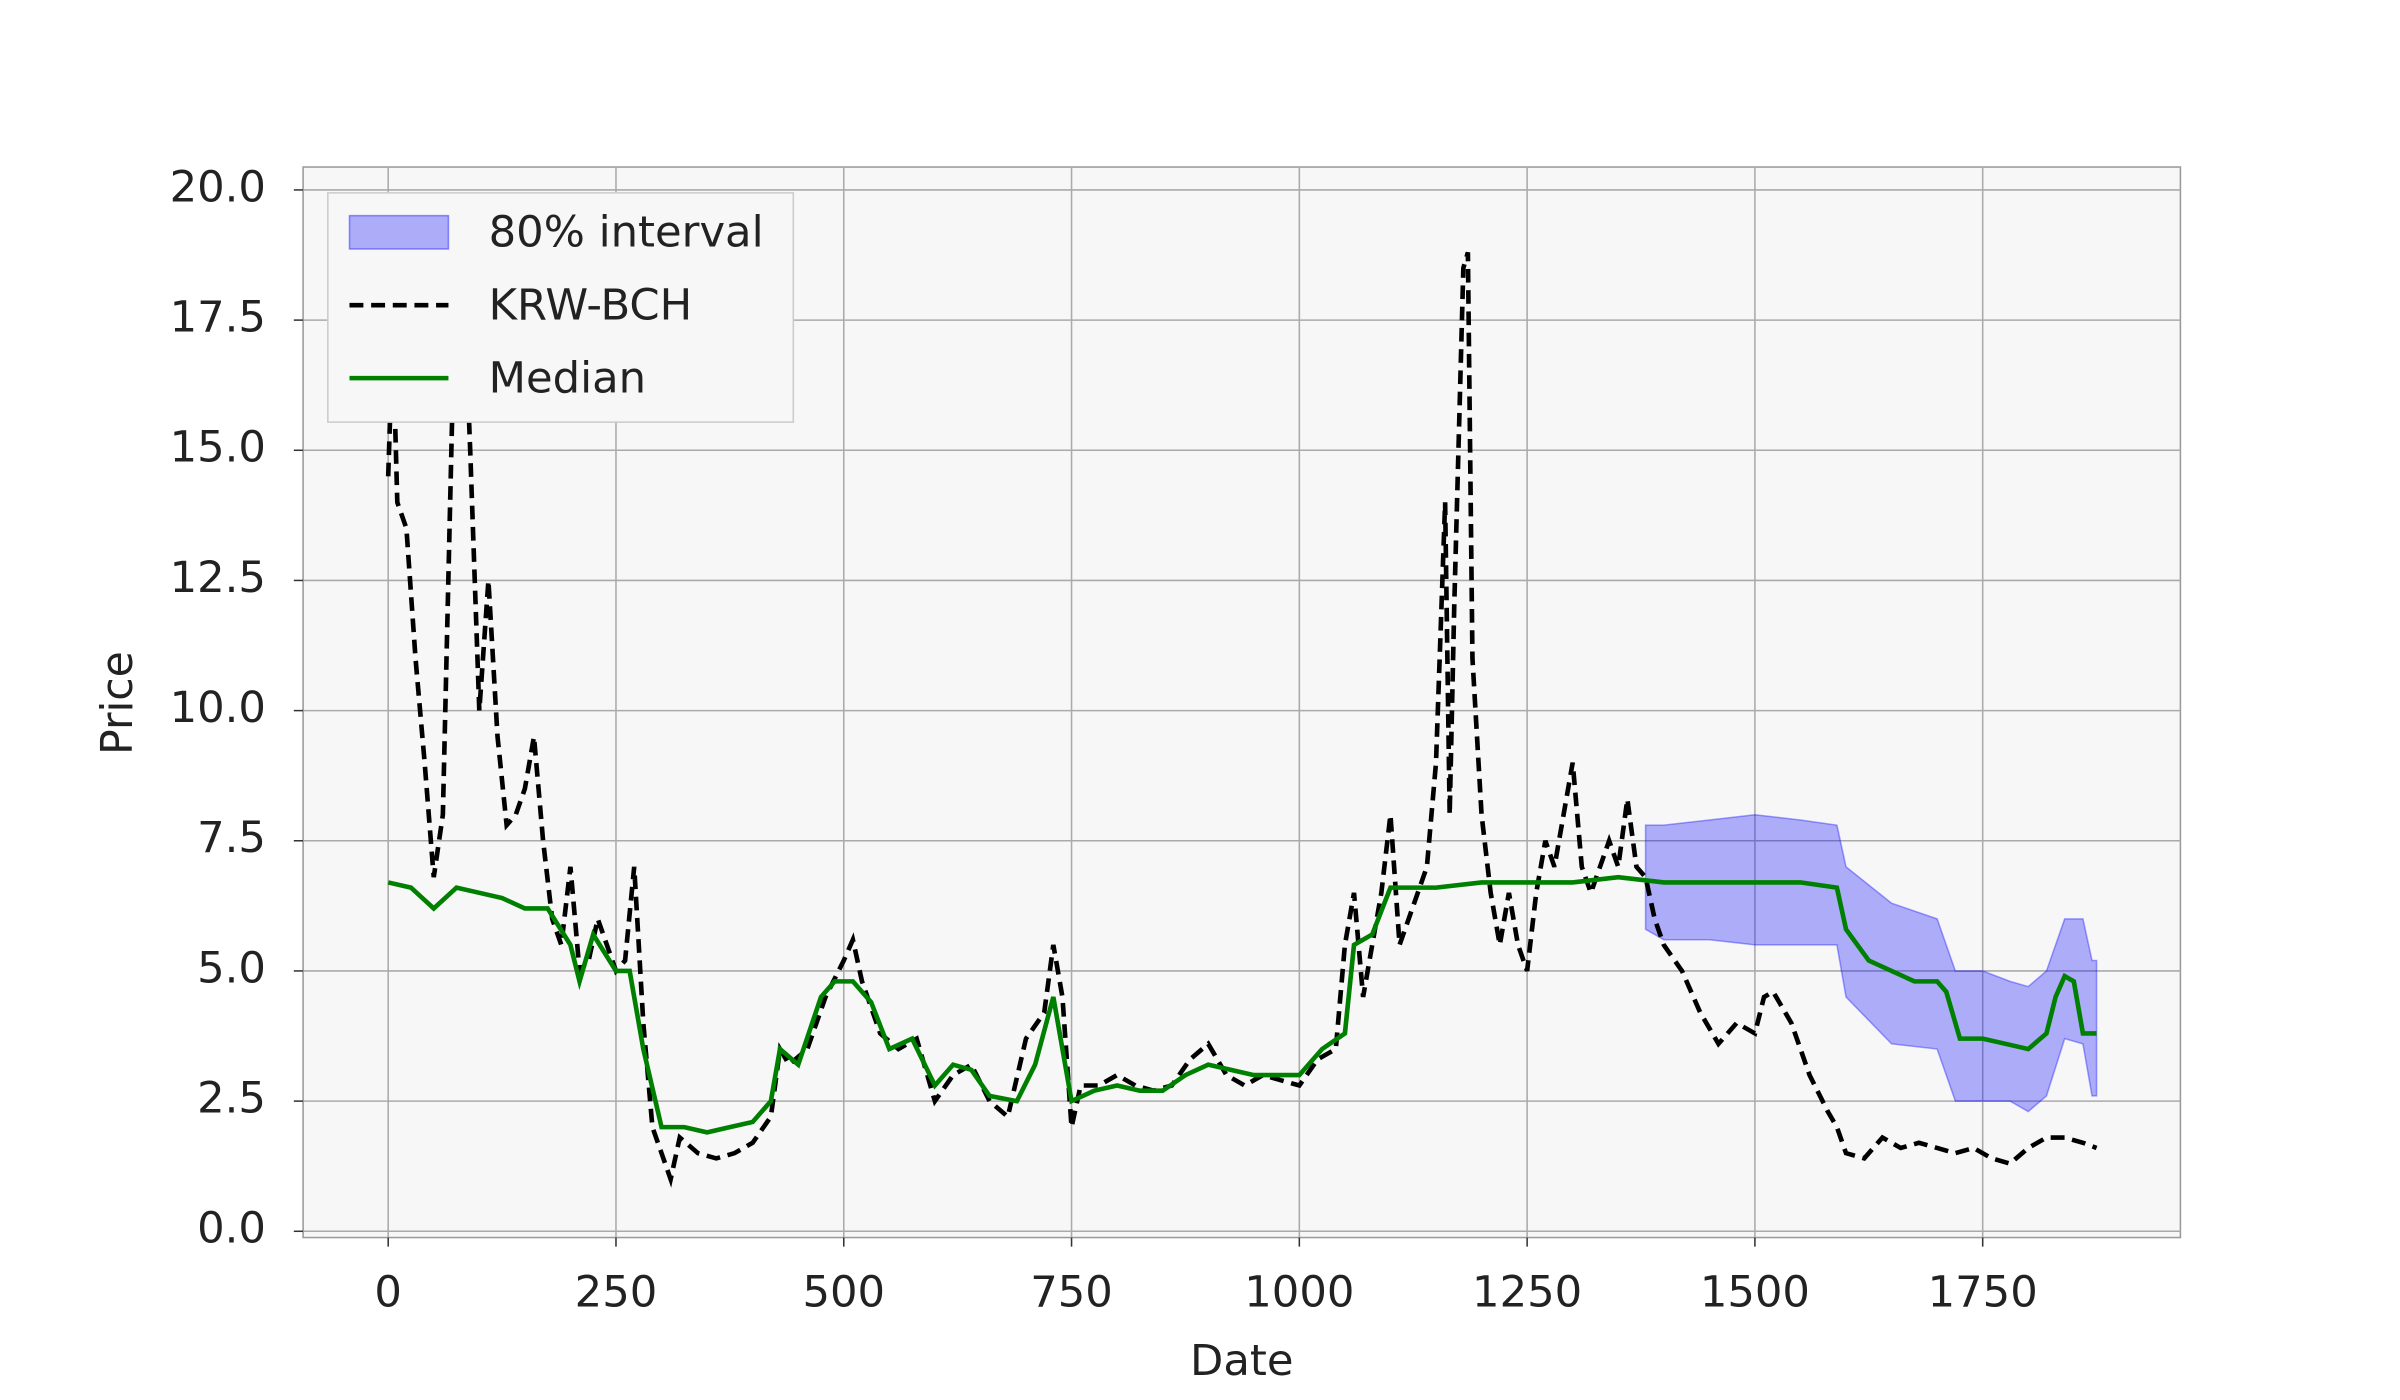 The image size is (2400, 1400). I want to click on legend-label: Median, so click(567, 379).